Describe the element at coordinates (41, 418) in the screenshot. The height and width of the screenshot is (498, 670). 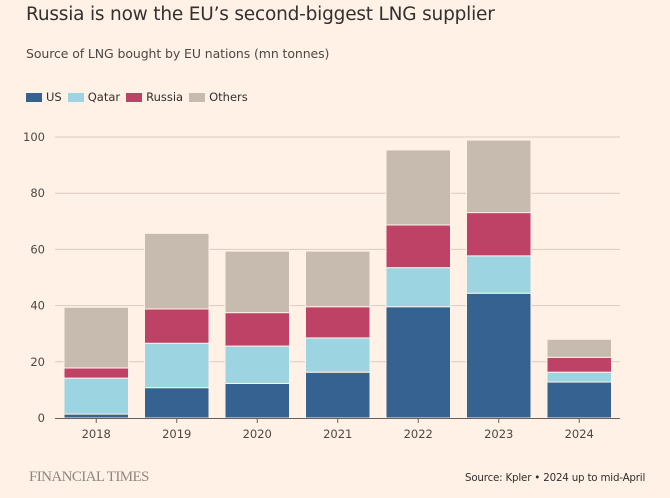
I see `y-tick-label: 0` at that location.